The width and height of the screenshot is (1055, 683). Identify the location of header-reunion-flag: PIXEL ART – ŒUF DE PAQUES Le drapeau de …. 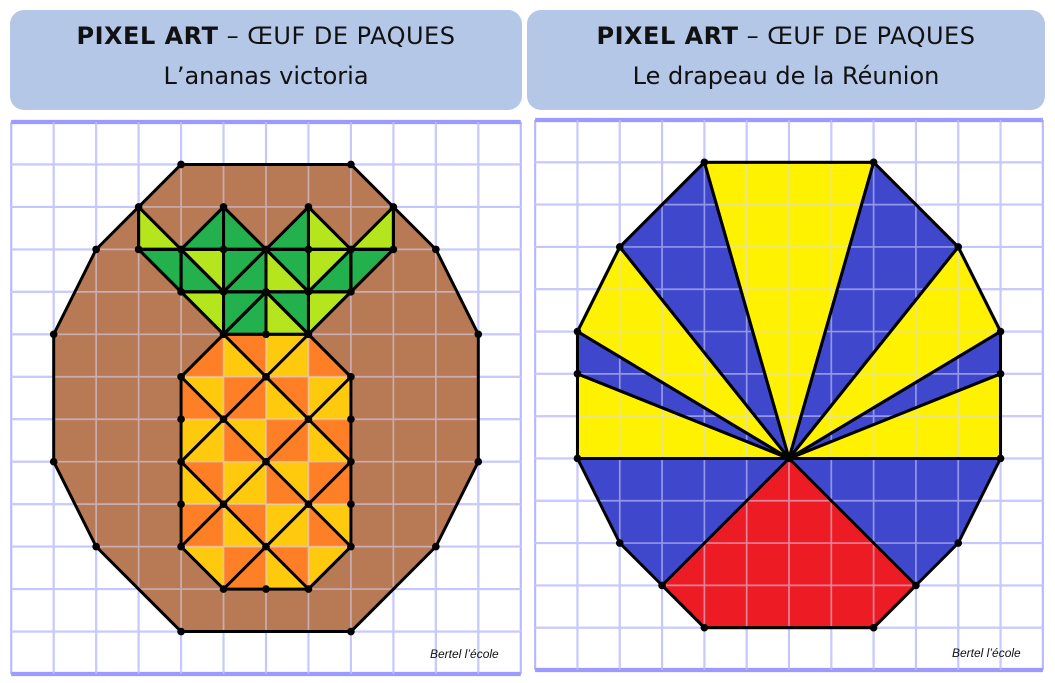
(786, 60).